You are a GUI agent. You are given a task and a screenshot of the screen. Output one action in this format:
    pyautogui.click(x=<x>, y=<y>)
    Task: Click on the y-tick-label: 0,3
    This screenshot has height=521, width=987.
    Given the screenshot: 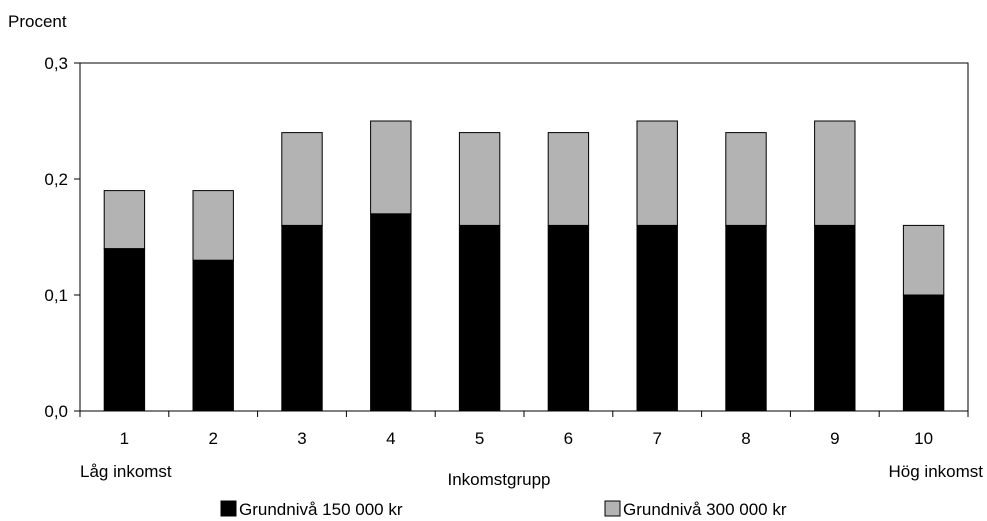 What is the action you would take?
    pyautogui.click(x=56, y=63)
    